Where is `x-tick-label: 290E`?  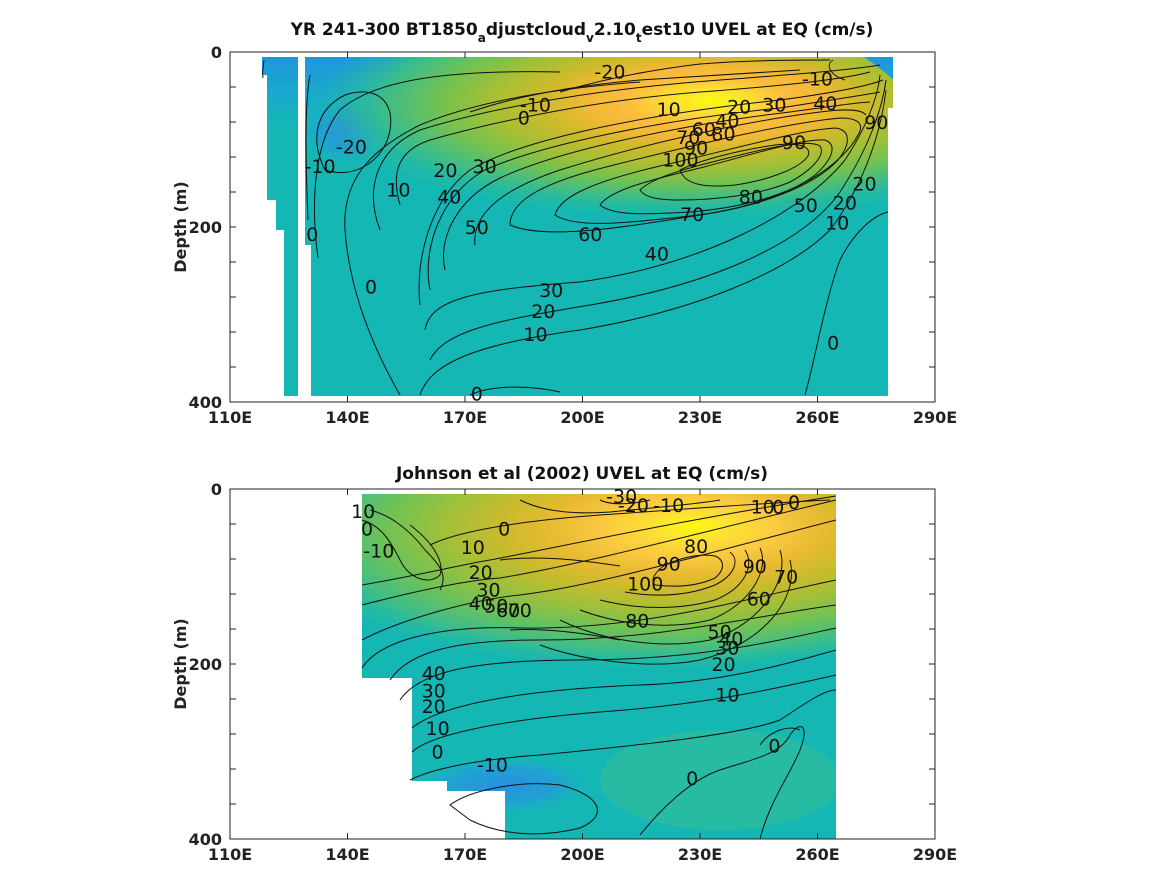 x-tick-label: 290E is located at coordinates (935, 417).